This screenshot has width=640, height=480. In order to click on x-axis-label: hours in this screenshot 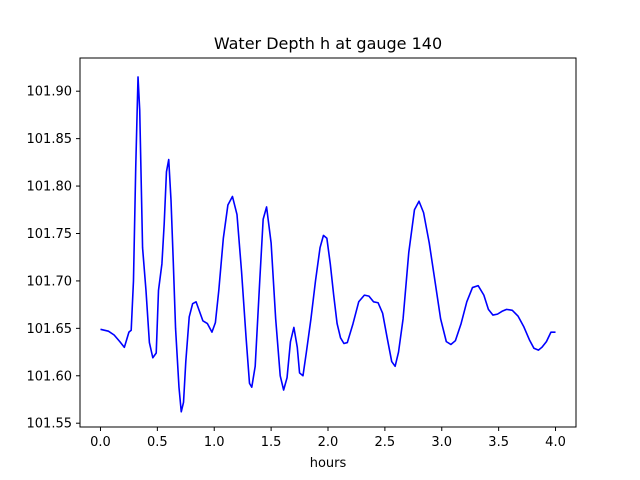, I will do `click(328, 463)`.